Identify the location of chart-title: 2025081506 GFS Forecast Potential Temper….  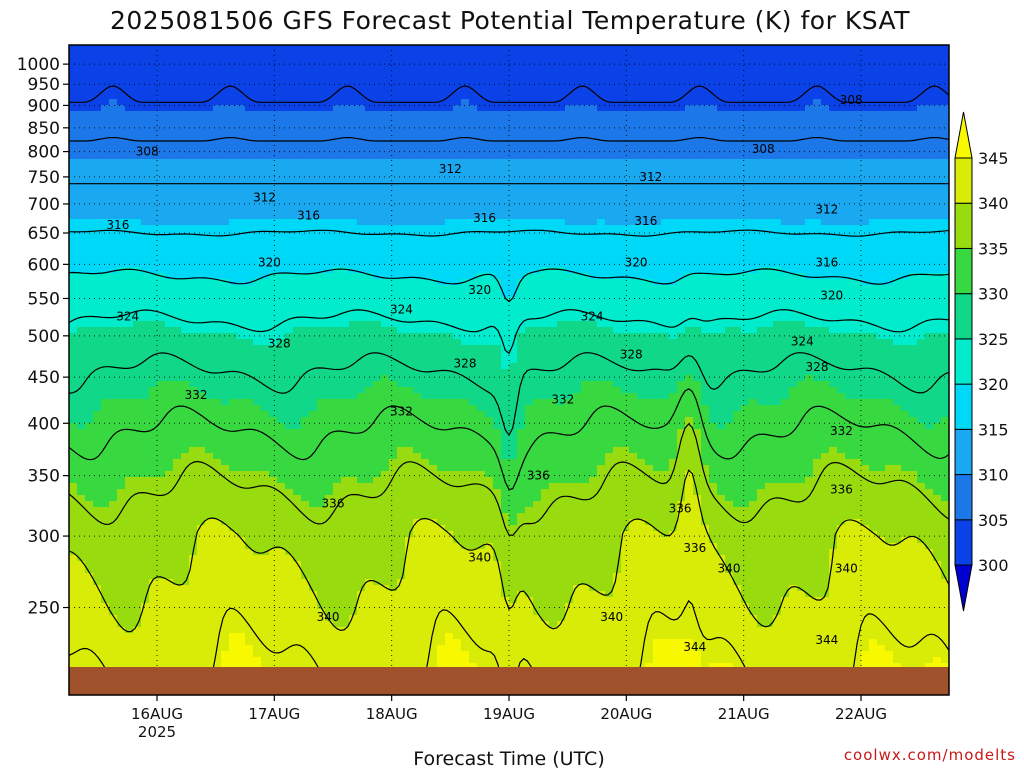
(510, 20).